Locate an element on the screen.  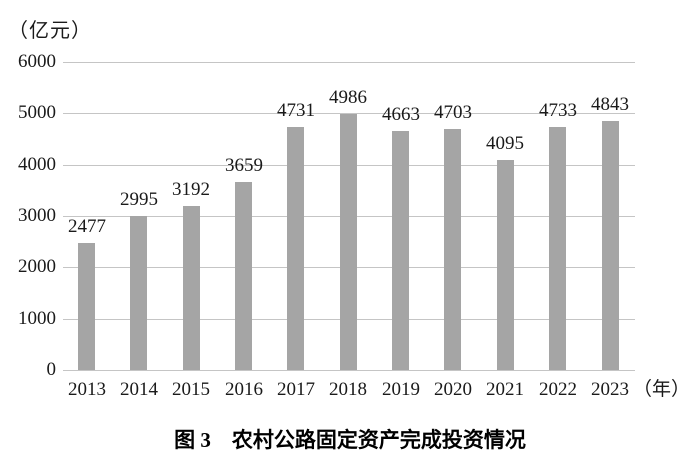
y-tick-label-6000: 6000 is located at coordinates (37, 61).